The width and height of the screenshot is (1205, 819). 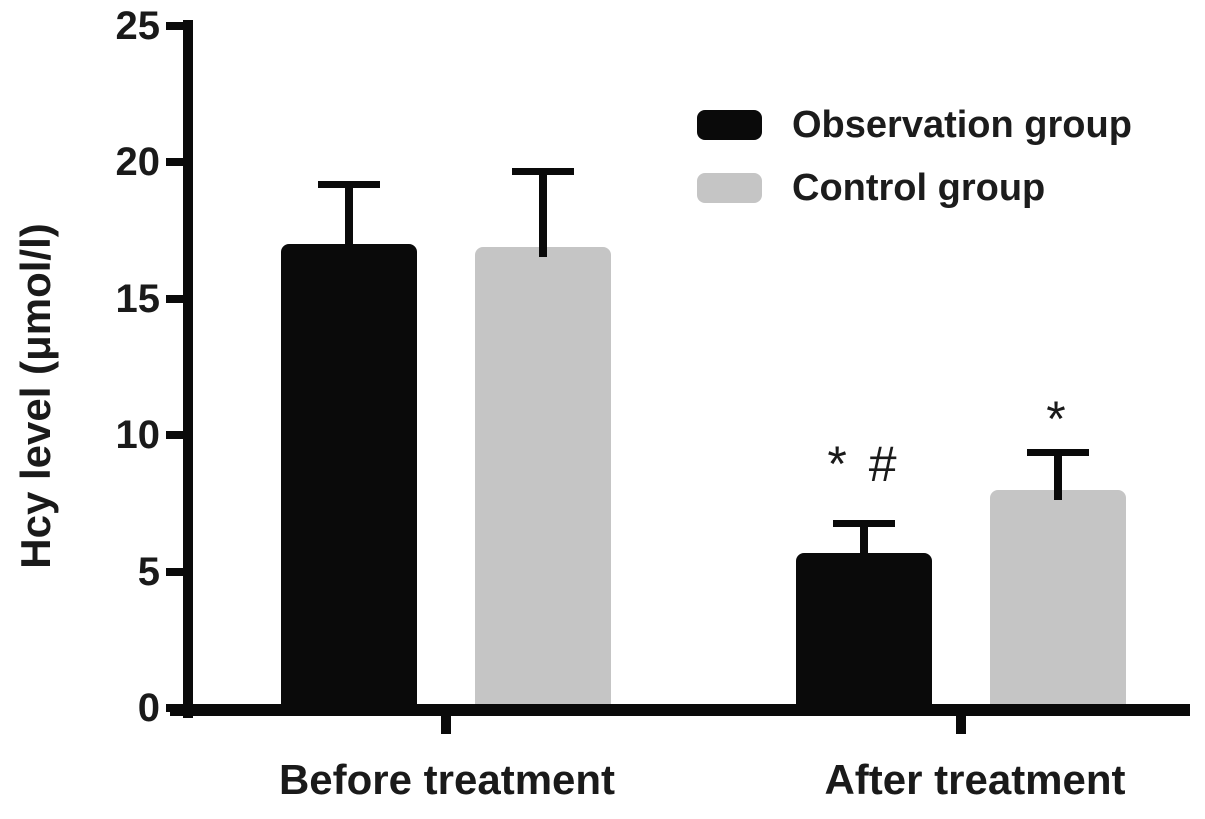 What do you see at coordinates (35, 396) in the screenshot?
I see `y-axis-title: Hcy level (μmol/l)` at bounding box center [35, 396].